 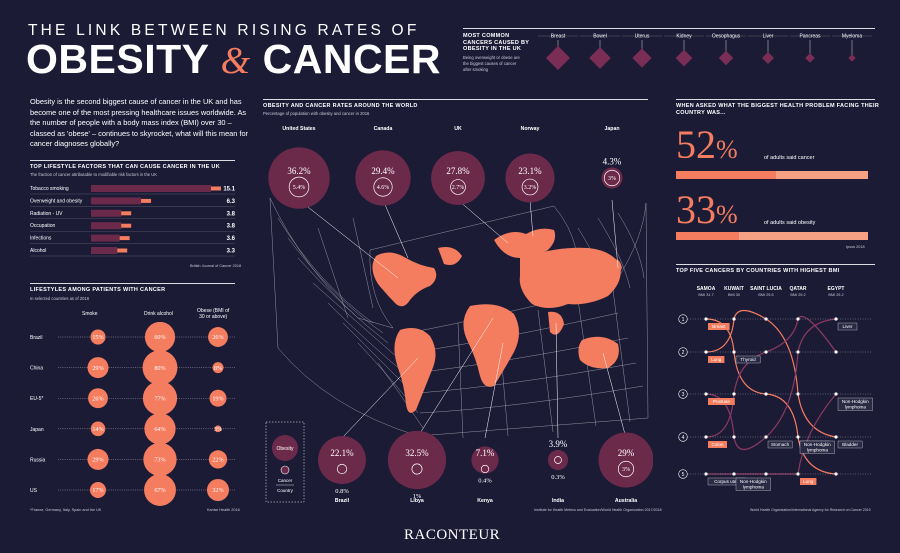 I want to click on bmi-tag-breast-0: Breast, so click(x=719, y=326).